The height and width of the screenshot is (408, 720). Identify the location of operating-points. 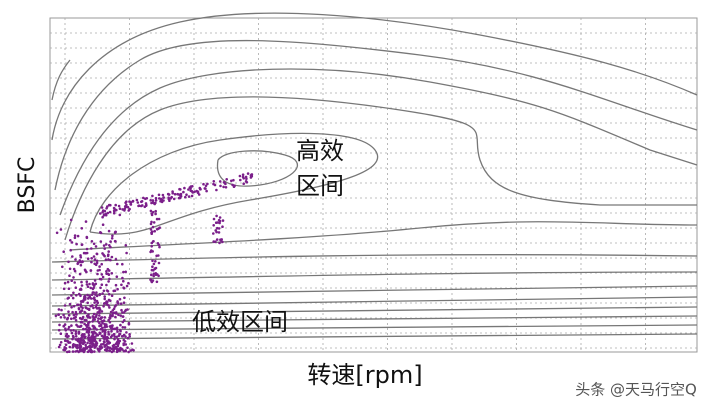
(154, 263).